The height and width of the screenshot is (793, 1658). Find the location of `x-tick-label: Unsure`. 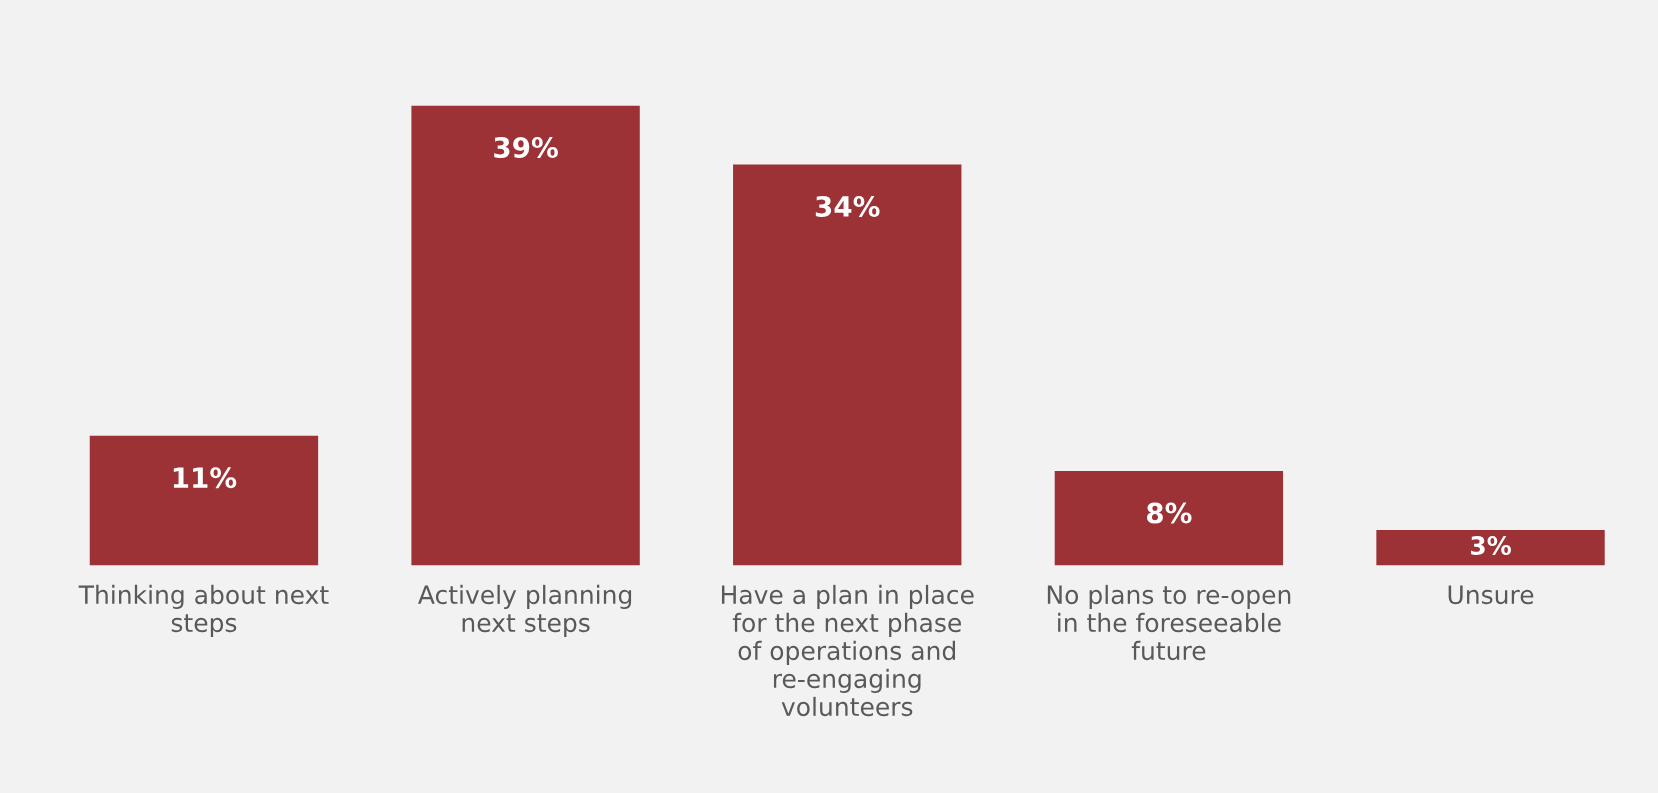

x-tick-label: Unsure is located at coordinates (1491, 595).